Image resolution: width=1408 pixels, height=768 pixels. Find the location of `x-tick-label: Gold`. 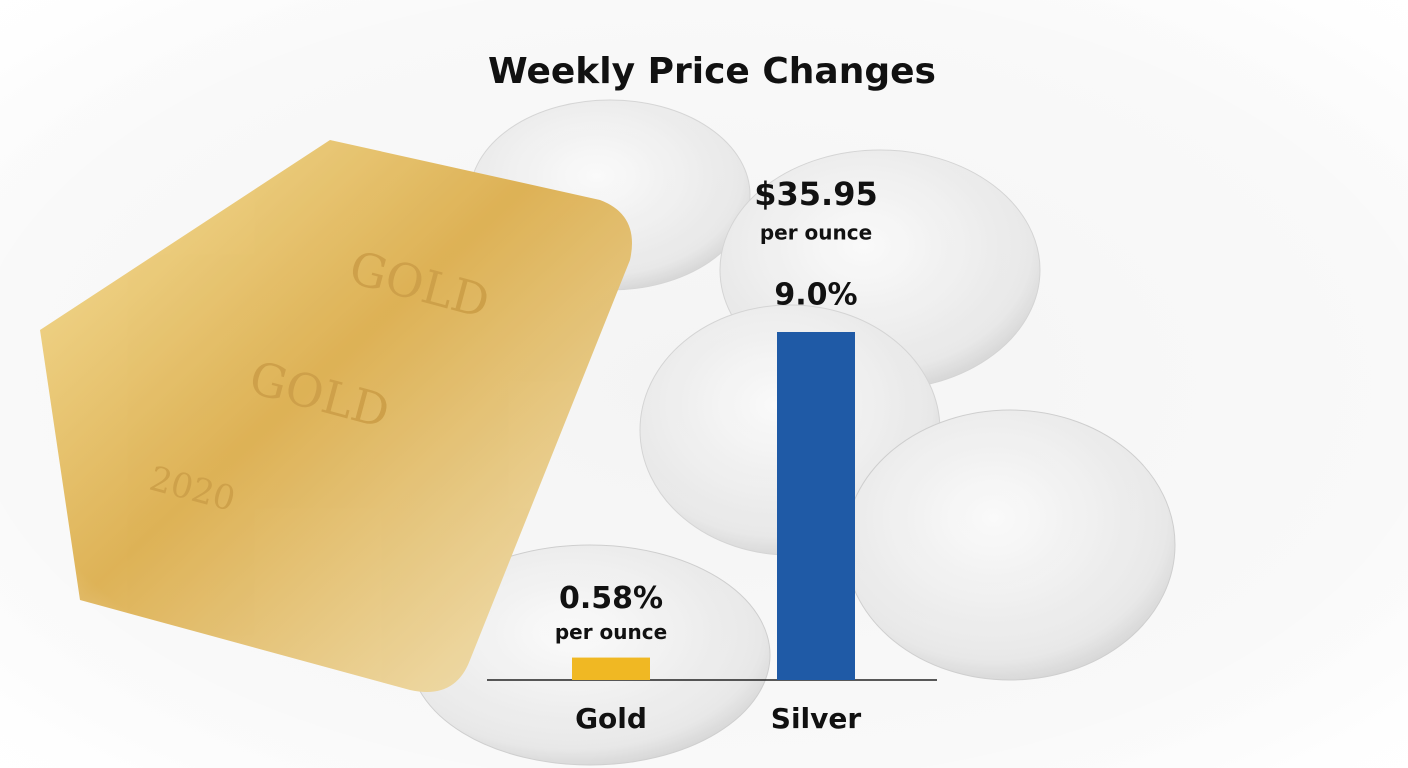

x-tick-label: Gold is located at coordinates (611, 718).